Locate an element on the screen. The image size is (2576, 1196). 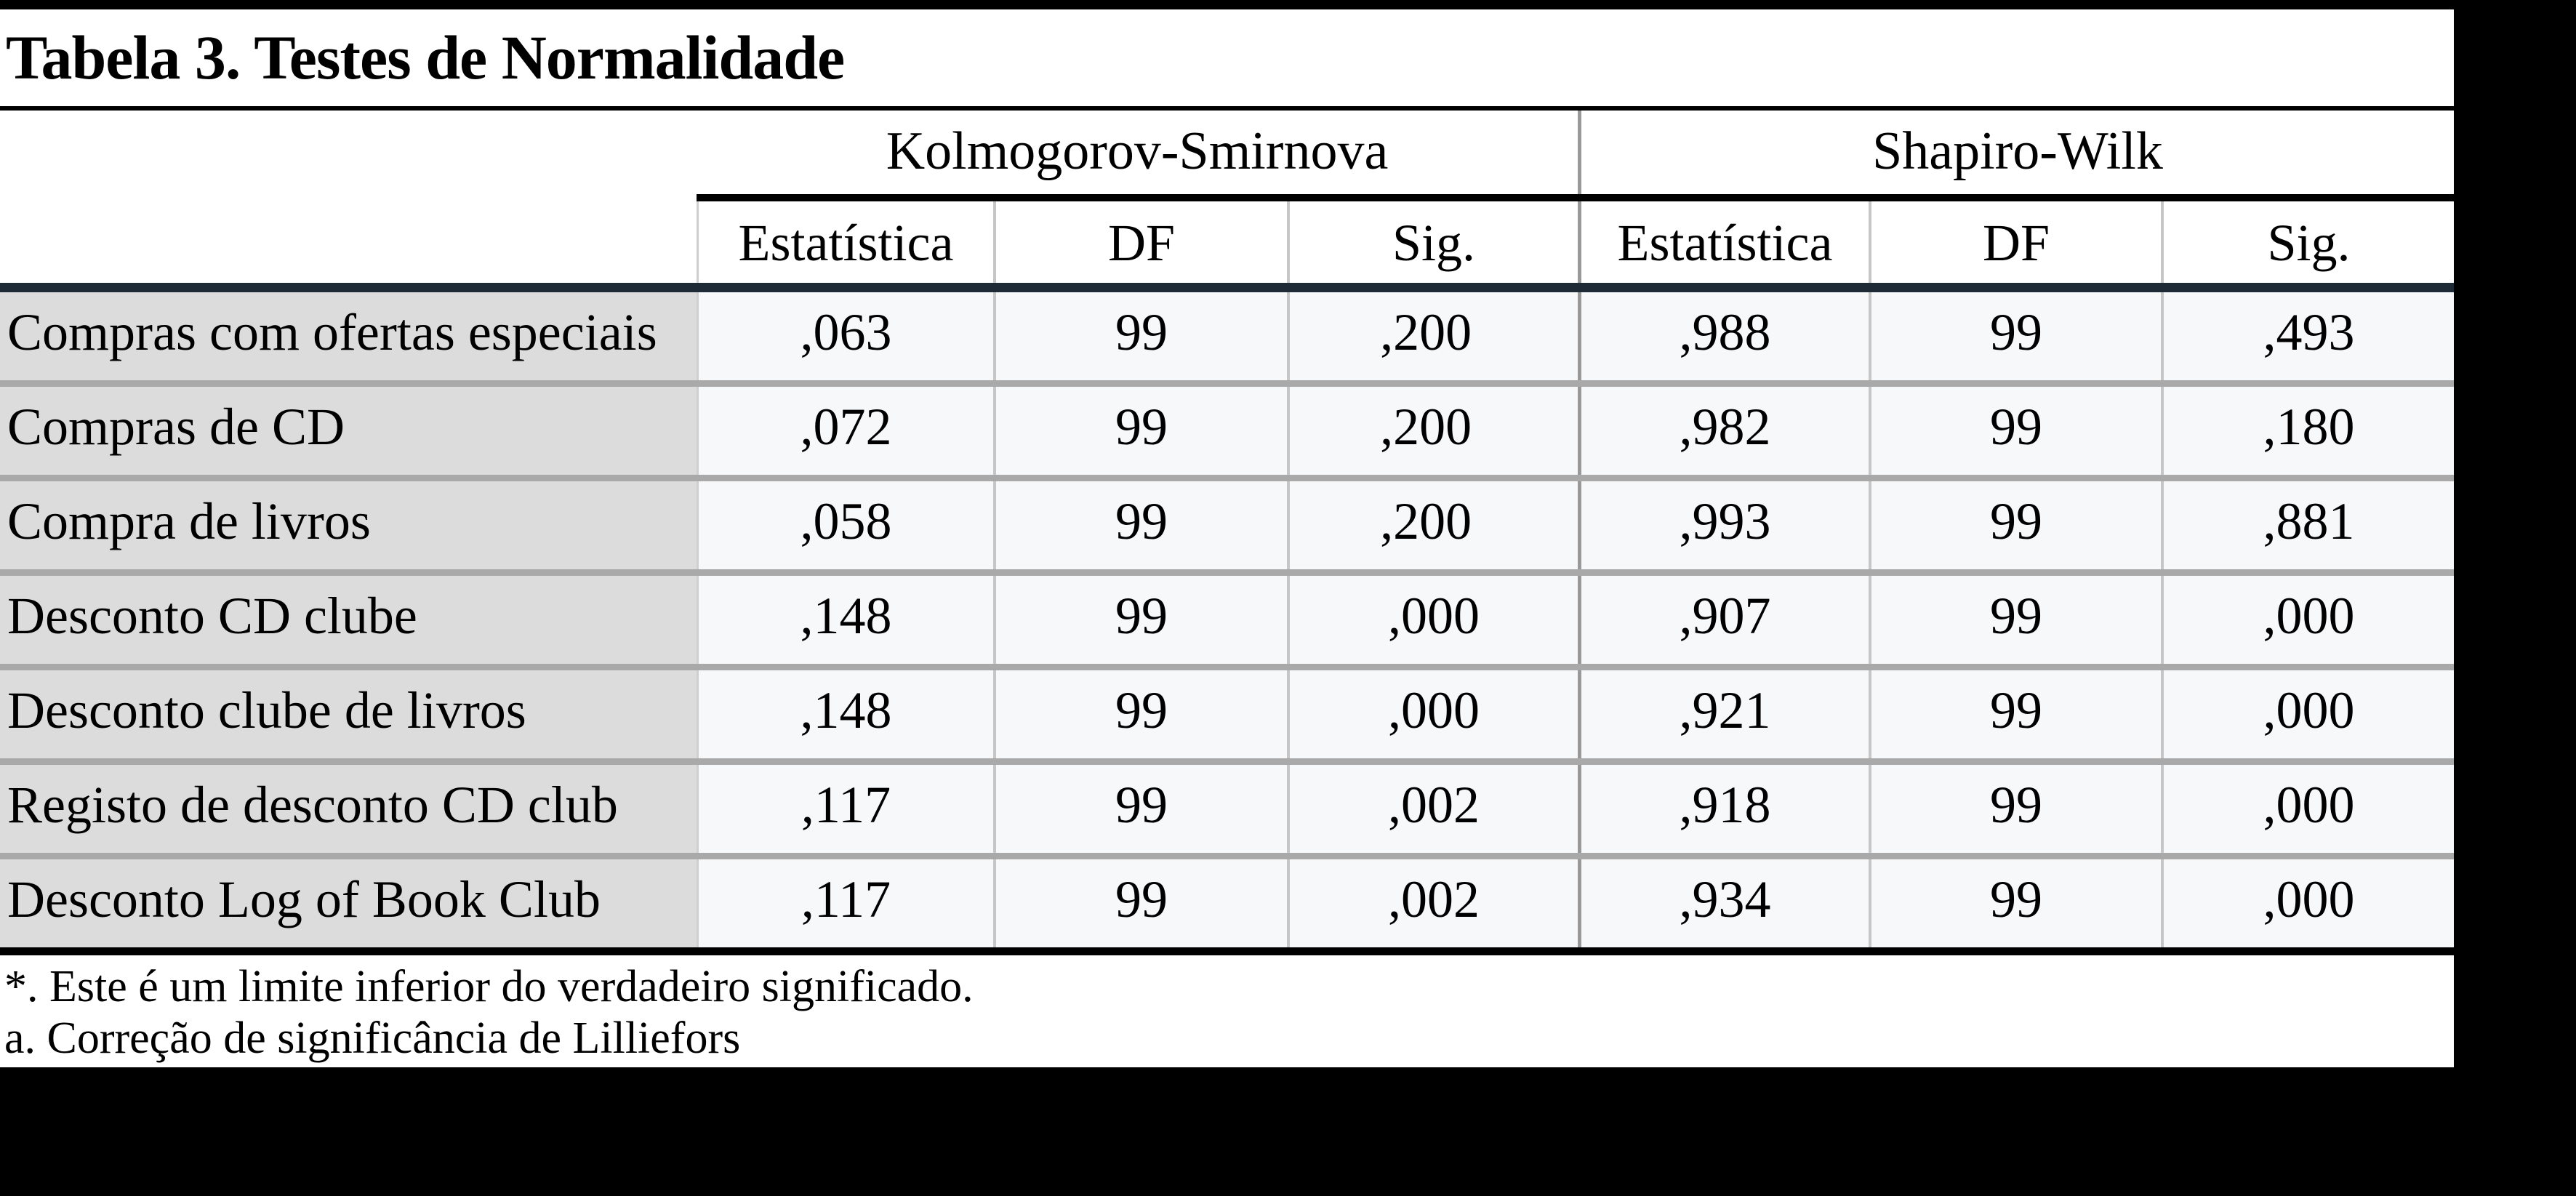
ks-statistic-cell: ,072 is located at coordinates (845, 431).